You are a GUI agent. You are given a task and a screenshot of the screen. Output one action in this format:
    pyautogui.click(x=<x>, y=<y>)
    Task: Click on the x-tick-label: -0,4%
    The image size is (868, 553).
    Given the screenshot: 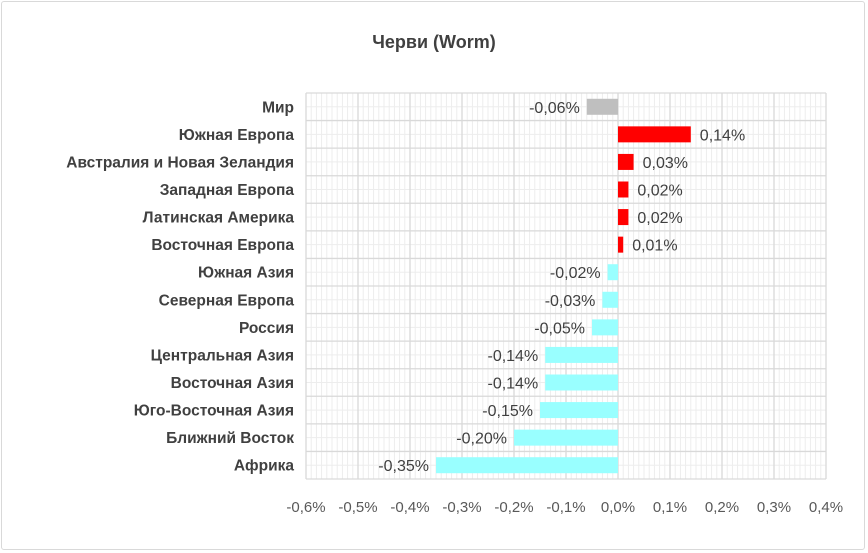 What is the action you would take?
    pyautogui.click(x=409, y=507)
    